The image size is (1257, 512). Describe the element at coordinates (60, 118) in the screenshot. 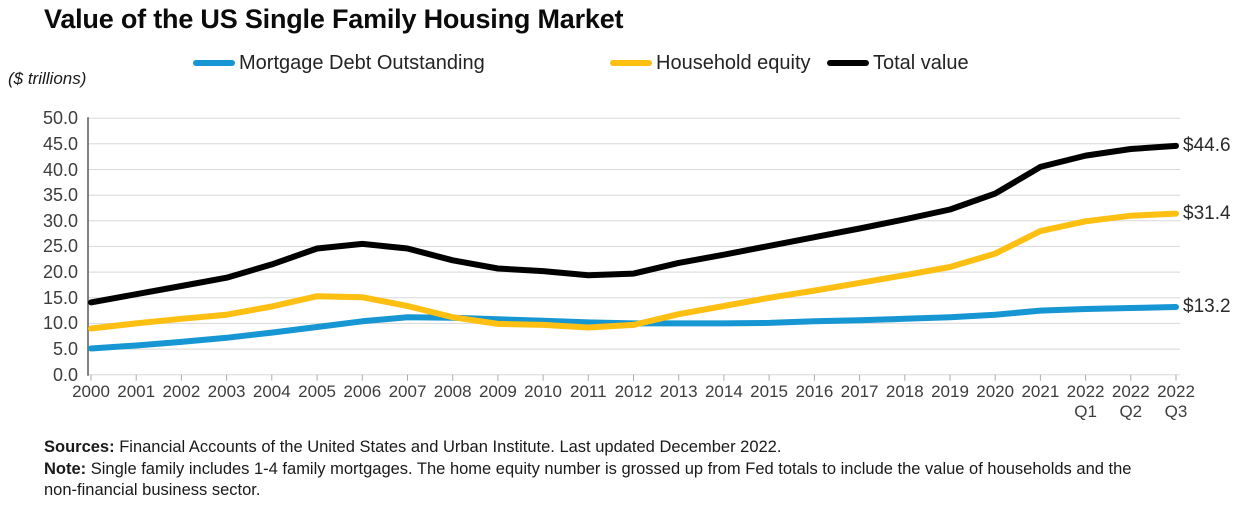

I see `y-axis-tick-label: 50.0` at that location.